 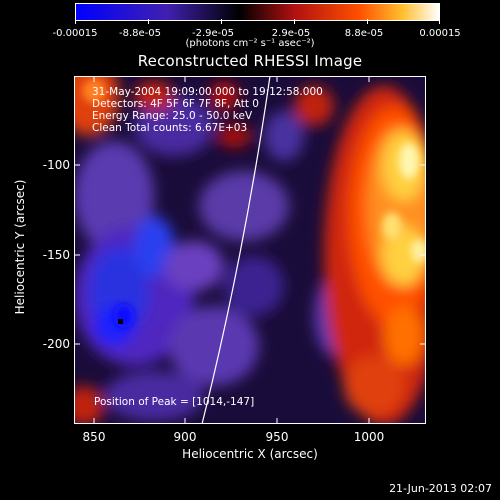 I want to click on colorbar-tick: -2.9e-05, so click(x=213, y=33).